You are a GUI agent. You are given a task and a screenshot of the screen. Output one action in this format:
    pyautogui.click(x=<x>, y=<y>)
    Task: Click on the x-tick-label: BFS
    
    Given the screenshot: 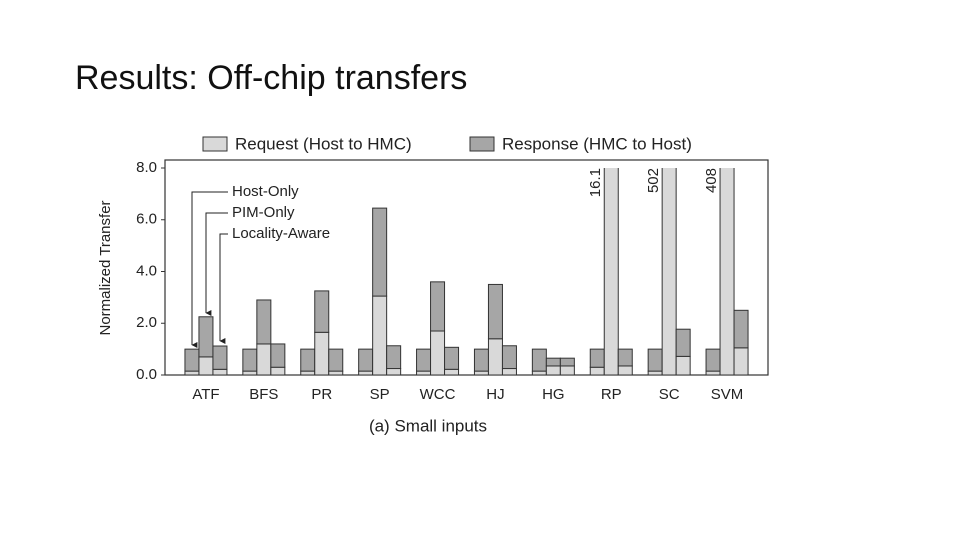 What is the action you would take?
    pyautogui.click(x=263, y=394)
    